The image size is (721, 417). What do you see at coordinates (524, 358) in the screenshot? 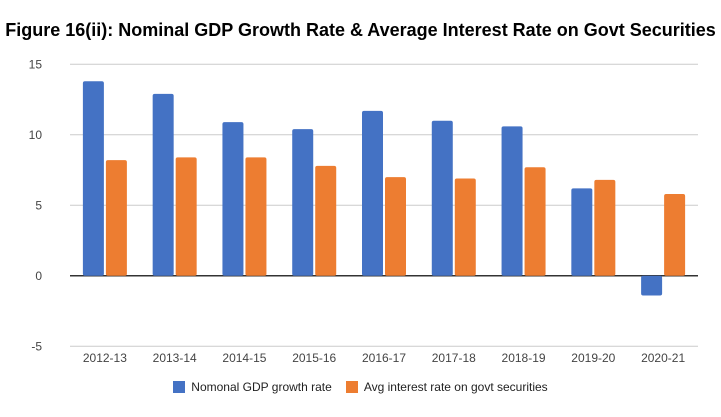
I see `x-tick-label: 2018-19` at bounding box center [524, 358].